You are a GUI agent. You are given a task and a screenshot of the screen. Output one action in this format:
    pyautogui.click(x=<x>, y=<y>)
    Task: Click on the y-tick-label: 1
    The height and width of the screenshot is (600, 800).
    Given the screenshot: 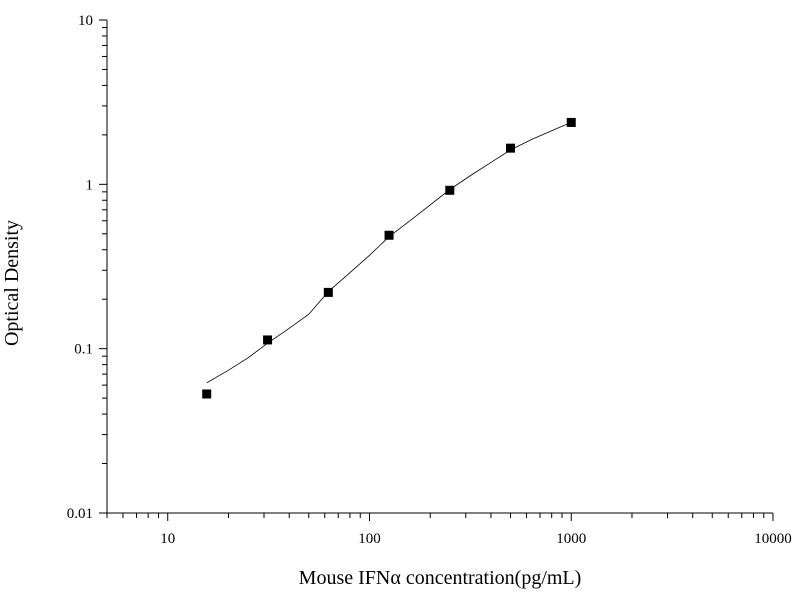 What is the action you would take?
    pyautogui.click(x=90, y=185)
    